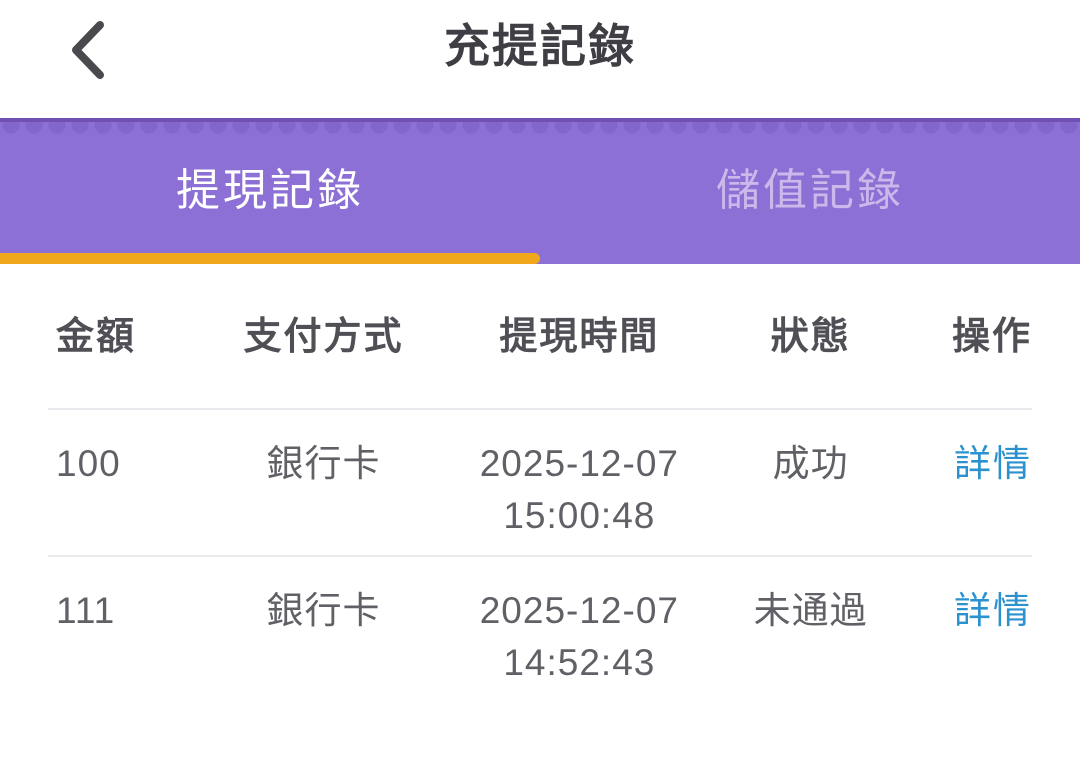 Image resolution: width=1080 pixels, height=776 pixels. I want to click on cell-time-line: 14:52:43, so click(579, 662).